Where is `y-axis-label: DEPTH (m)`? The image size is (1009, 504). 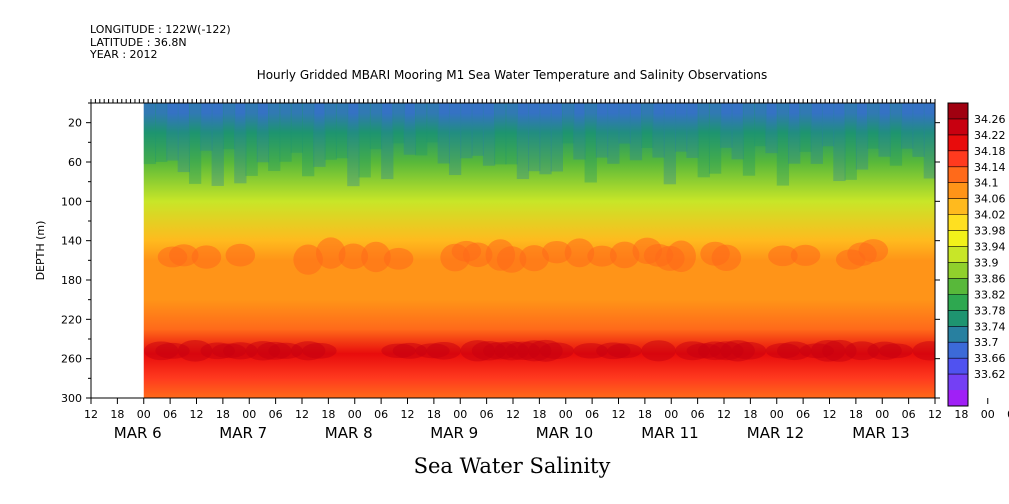
y-axis-label: DEPTH (m) is located at coordinates (40, 251).